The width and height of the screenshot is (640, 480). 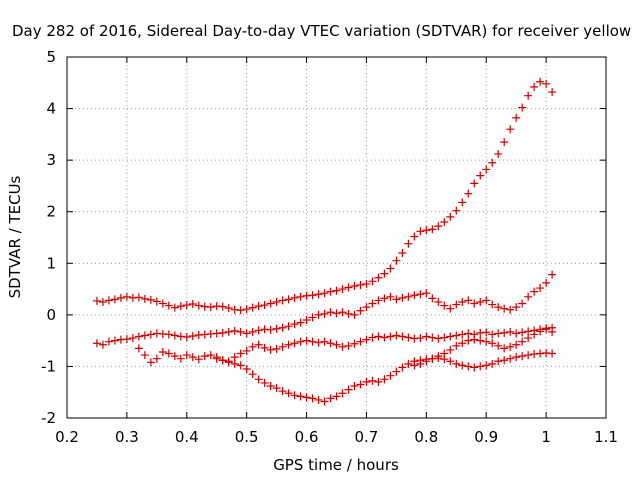 What do you see at coordinates (127, 437) in the screenshot?
I see `x-tick-label: 0.3` at bounding box center [127, 437].